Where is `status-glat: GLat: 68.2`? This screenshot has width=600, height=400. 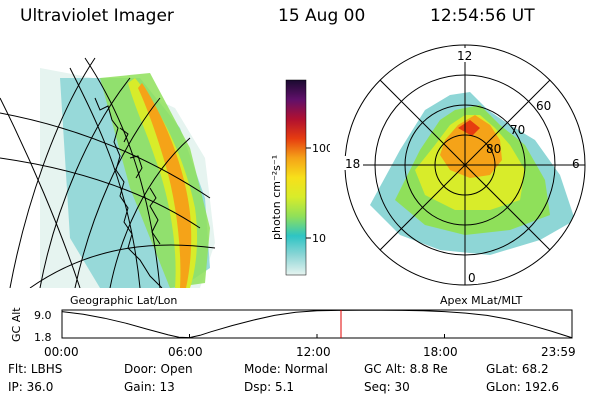
status-glat: GLat: 68.2 is located at coordinates (517, 369).